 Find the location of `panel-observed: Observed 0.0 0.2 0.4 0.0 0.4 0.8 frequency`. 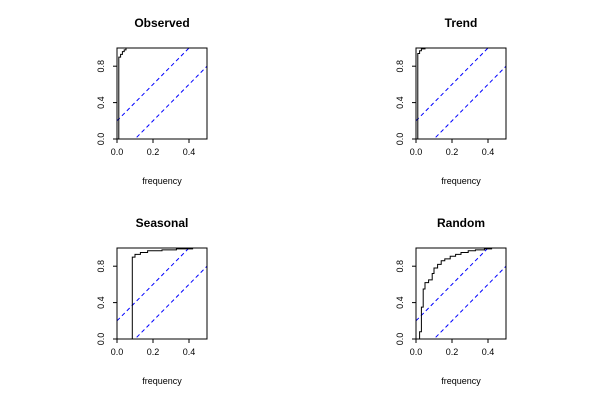

panel-observed: Observed 0.0 0.2 0.4 0.0 0.4 0.8 frequency is located at coordinates (152, 101).